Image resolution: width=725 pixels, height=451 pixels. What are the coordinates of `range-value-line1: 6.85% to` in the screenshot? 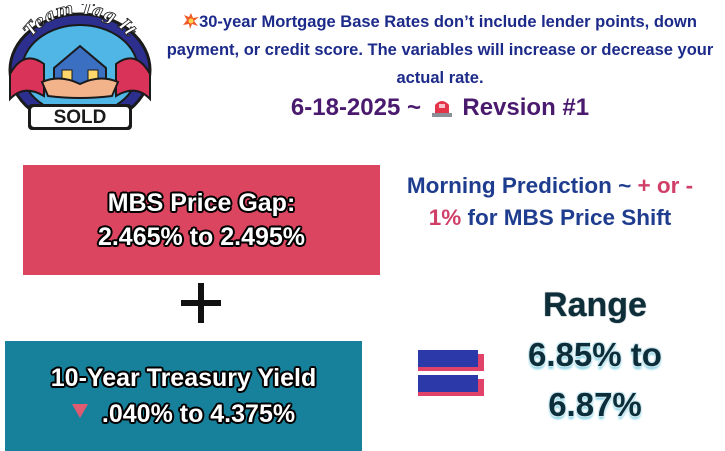 It's located at (595, 354).